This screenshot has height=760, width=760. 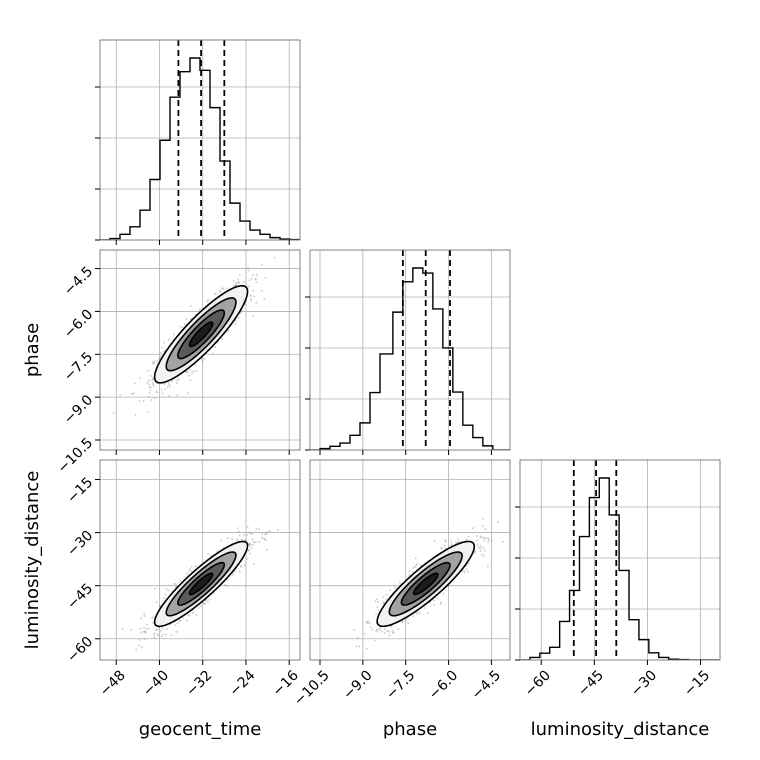 I want to click on x-tick-label: −40, so click(x=156, y=683).